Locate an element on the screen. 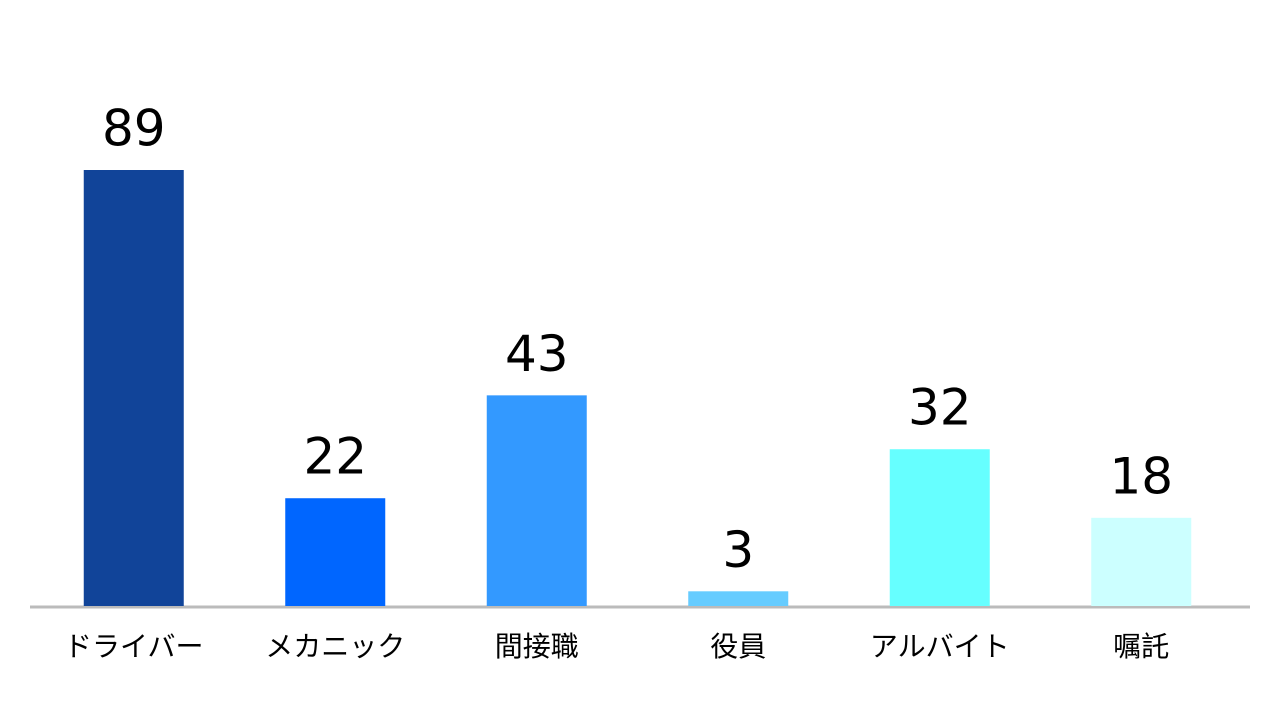 Image resolution: width=1280 pixels, height=720 pixels. x-tick-label: 嘱託 is located at coordinates (1141, 646).